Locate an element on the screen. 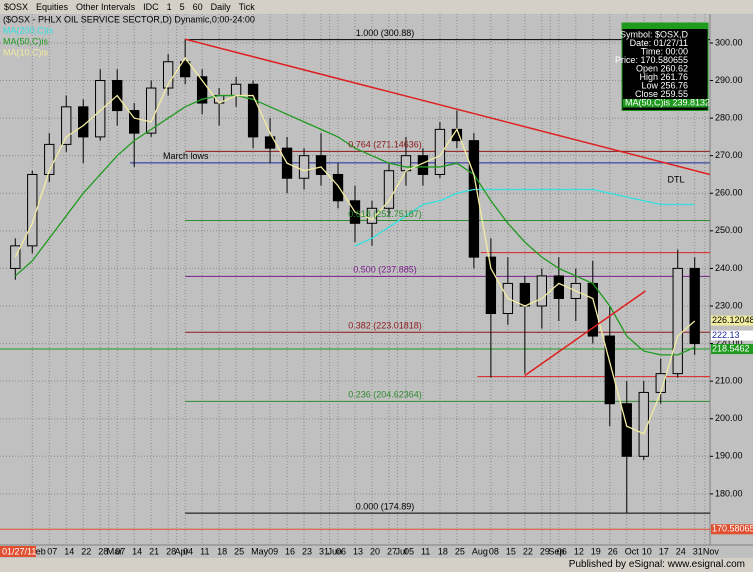  y-tick-label: 220.00 is located at coordinates (729, 343).